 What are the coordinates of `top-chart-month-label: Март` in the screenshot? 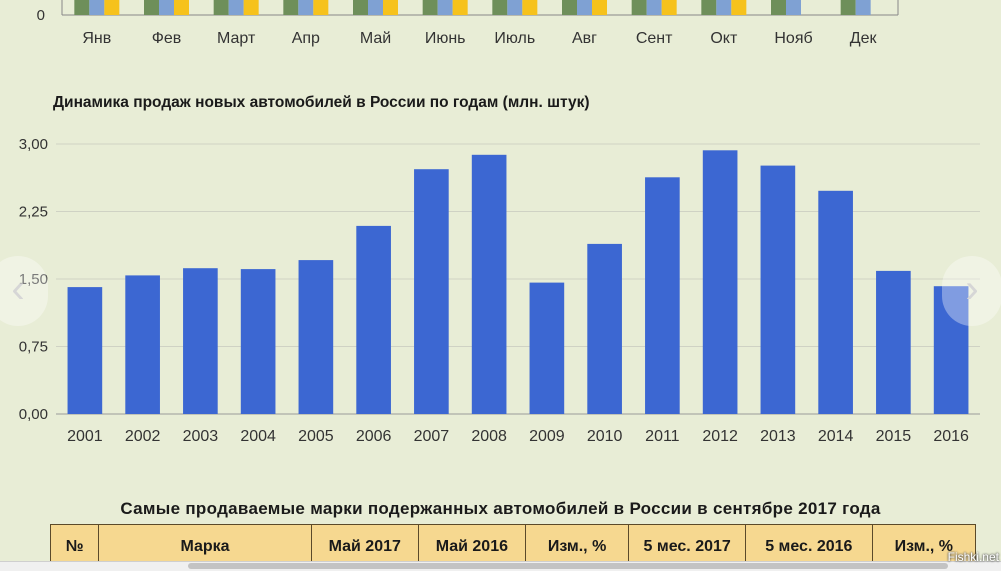 It's located at (236, 38).